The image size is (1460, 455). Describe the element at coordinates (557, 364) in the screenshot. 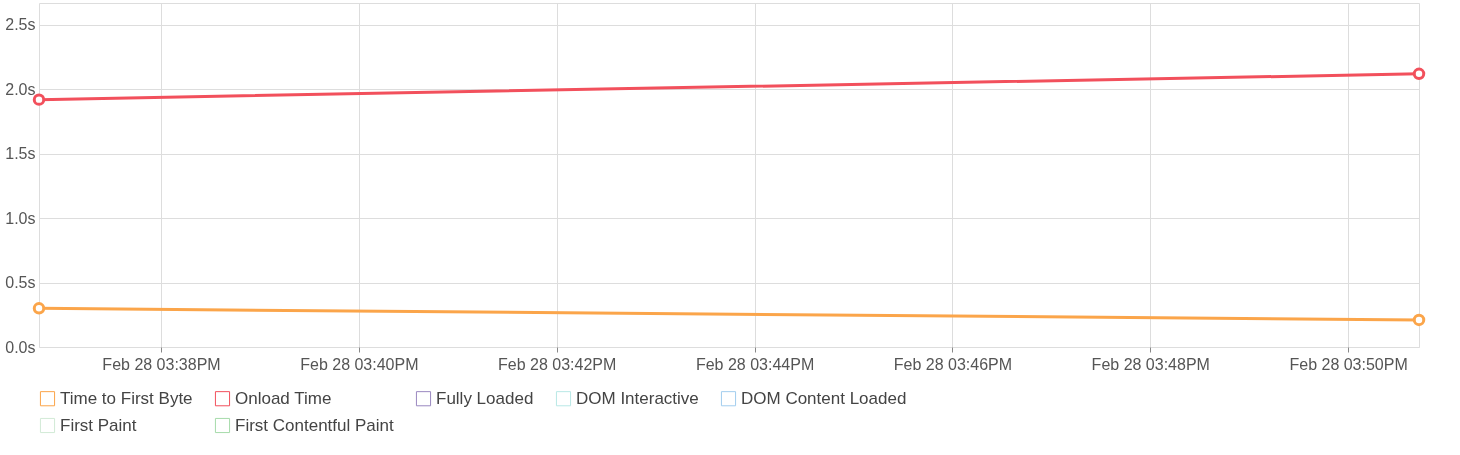

I see `x-tick-label: Feb 28 03:42PM` at that location.